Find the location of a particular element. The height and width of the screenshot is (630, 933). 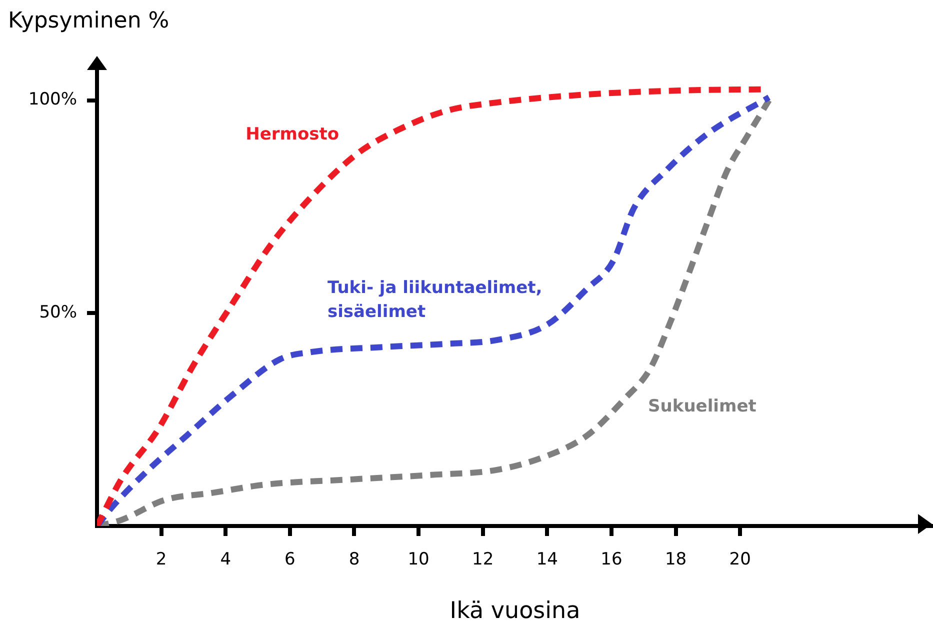

x-tick-label: 2 is located at coordinates (161, 560).